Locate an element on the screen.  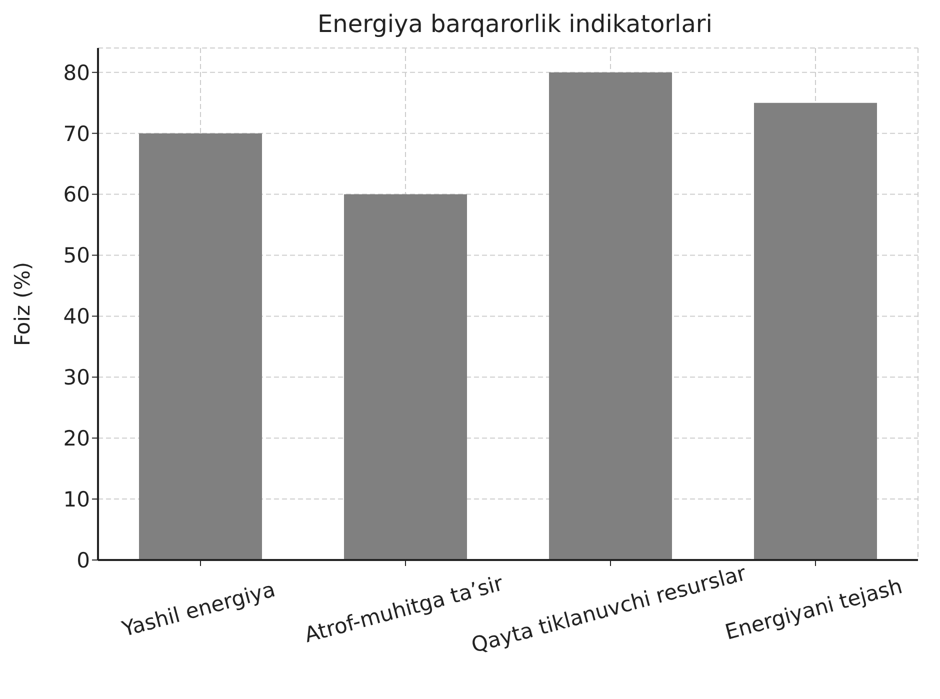
y-tick-label: 10 is located at coordinates (76, 500).